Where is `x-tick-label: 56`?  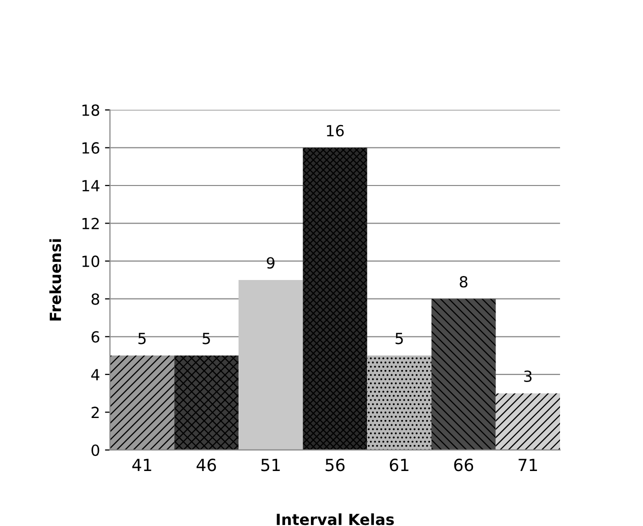
x-tick-label: 56 is located at coordinates (335, 465).